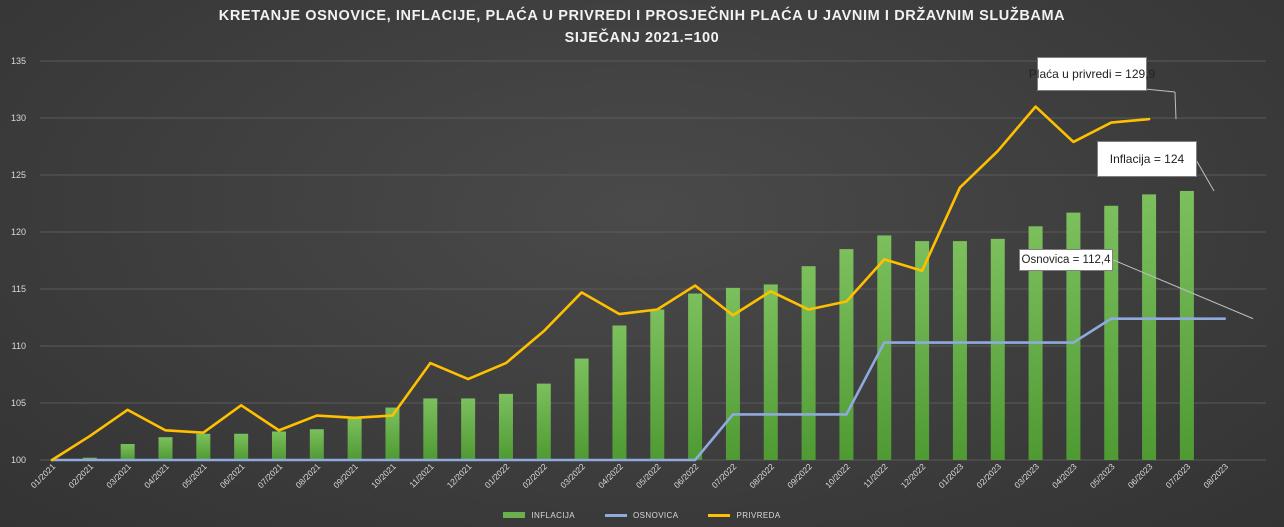 The image size is (1284, 527). What do you see at coordinates (1026, 475) in the screenshot?
I see `x-tick-label: 03/2023` at bounding box center [1026, 475].